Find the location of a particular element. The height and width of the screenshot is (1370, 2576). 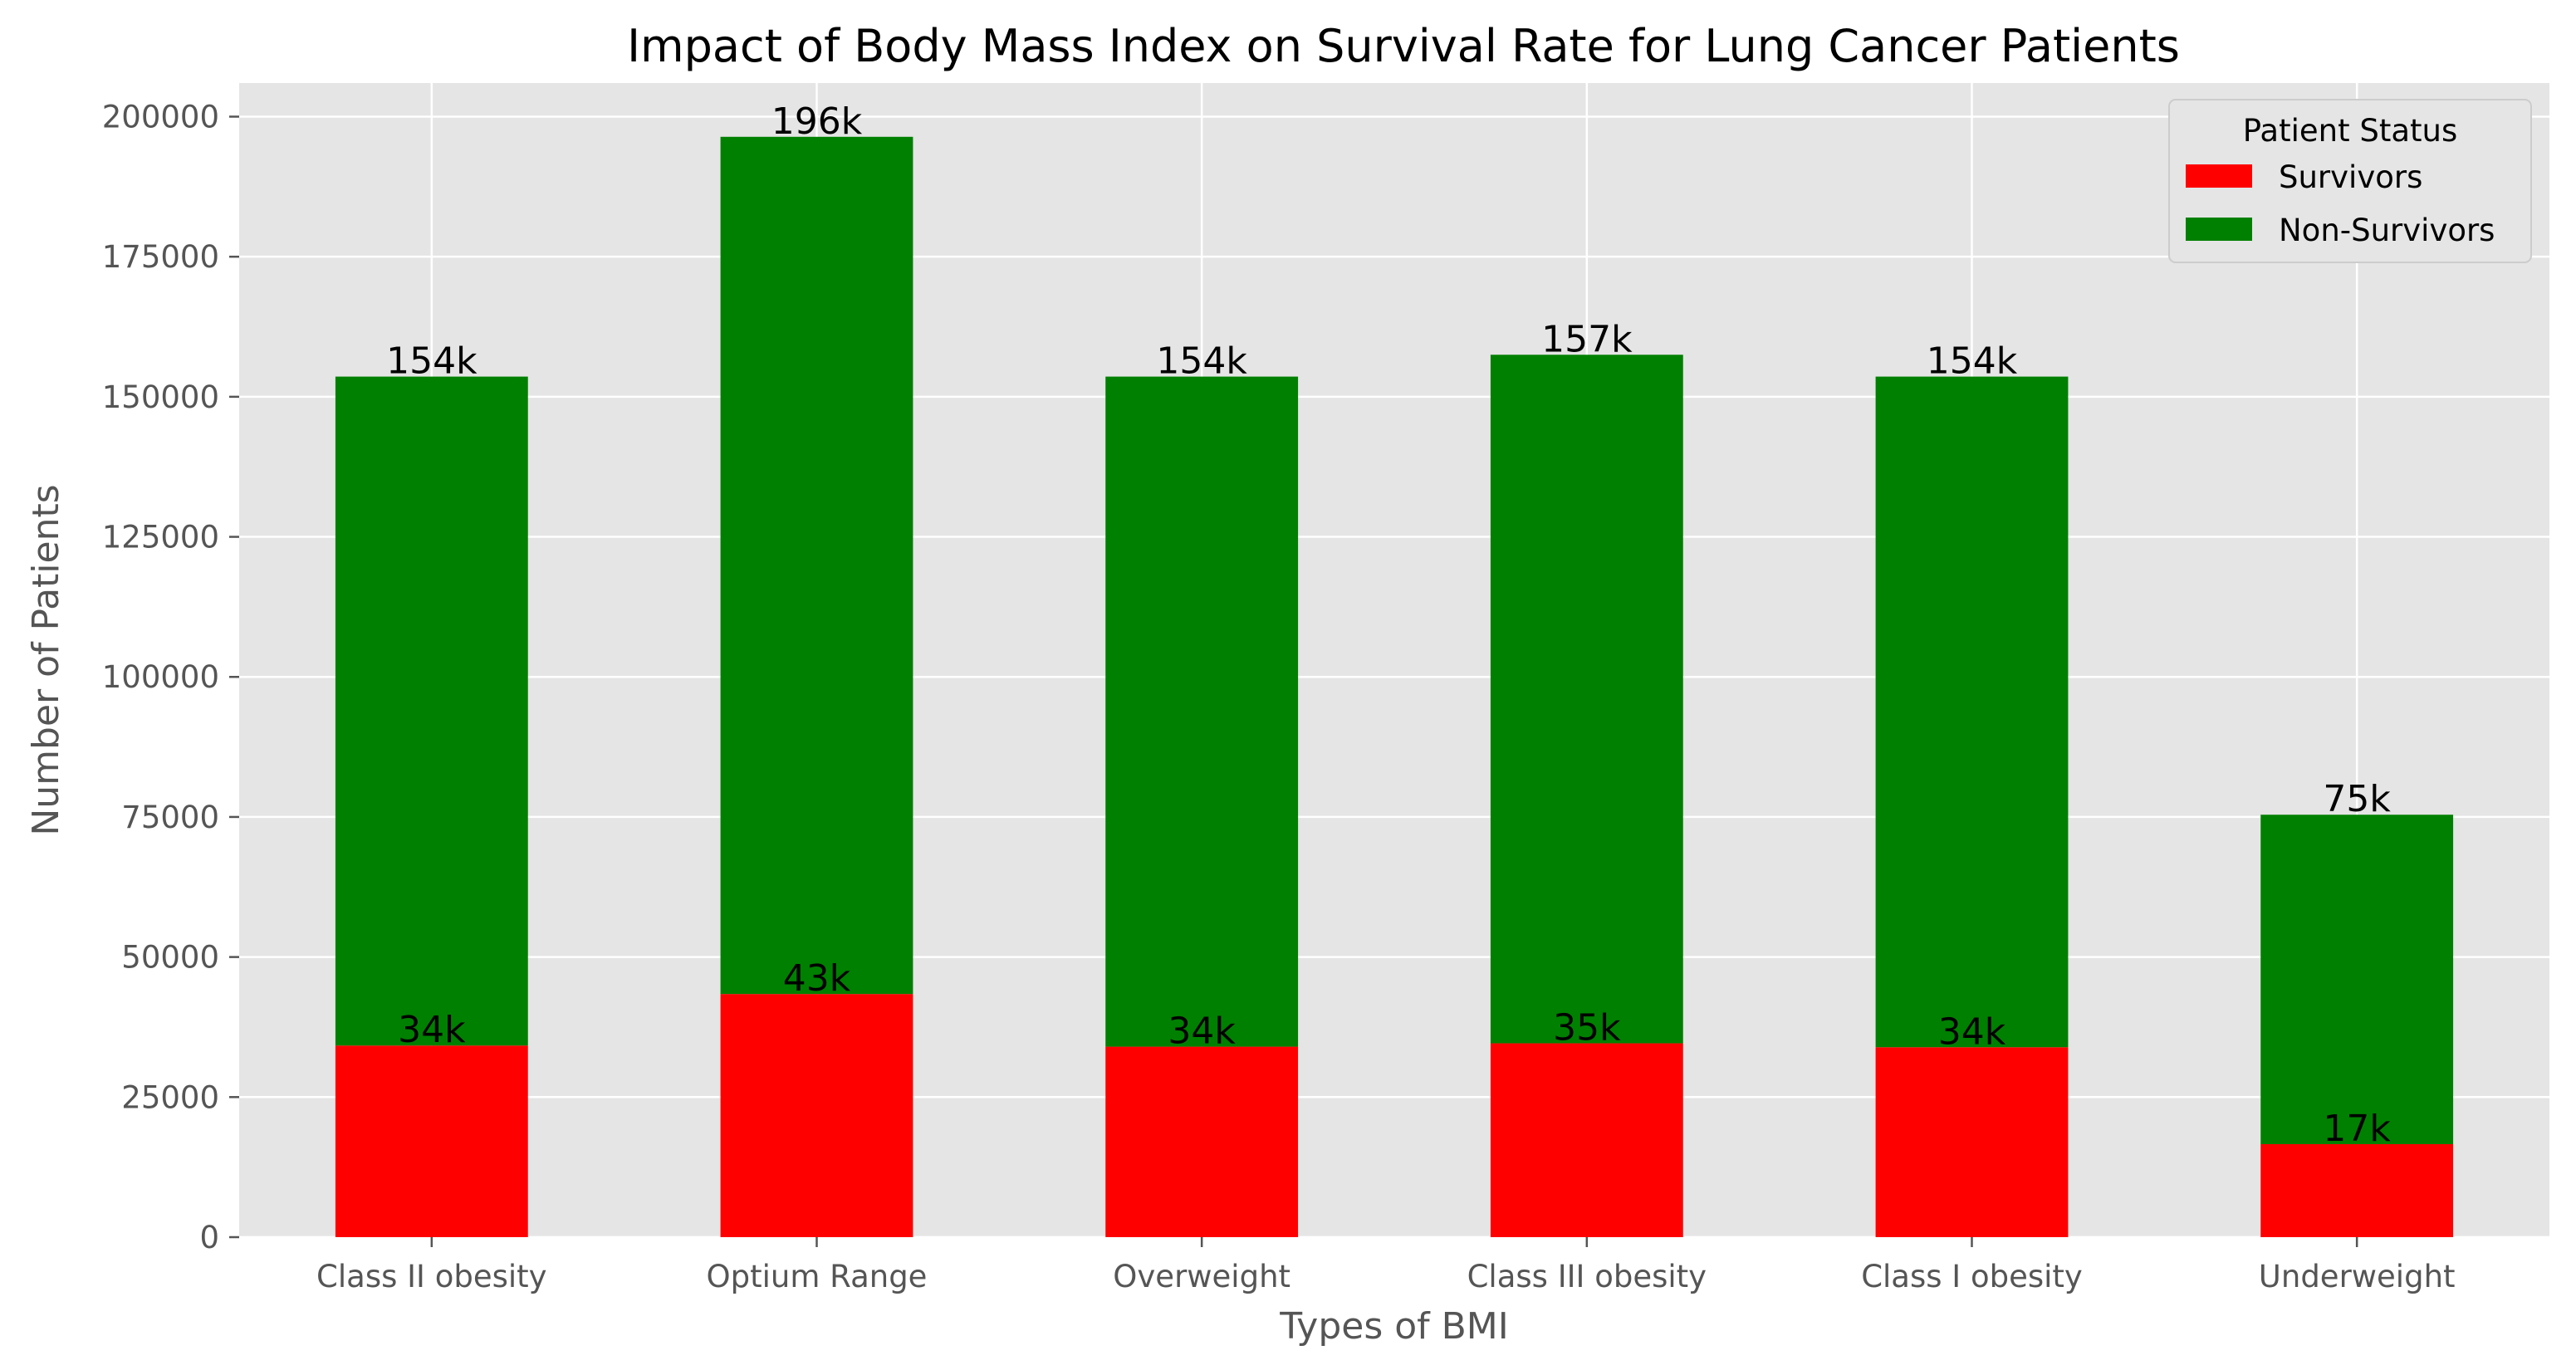

legend-label-non-survivors: Non-Survivors is located at coordinates (2387, 230).